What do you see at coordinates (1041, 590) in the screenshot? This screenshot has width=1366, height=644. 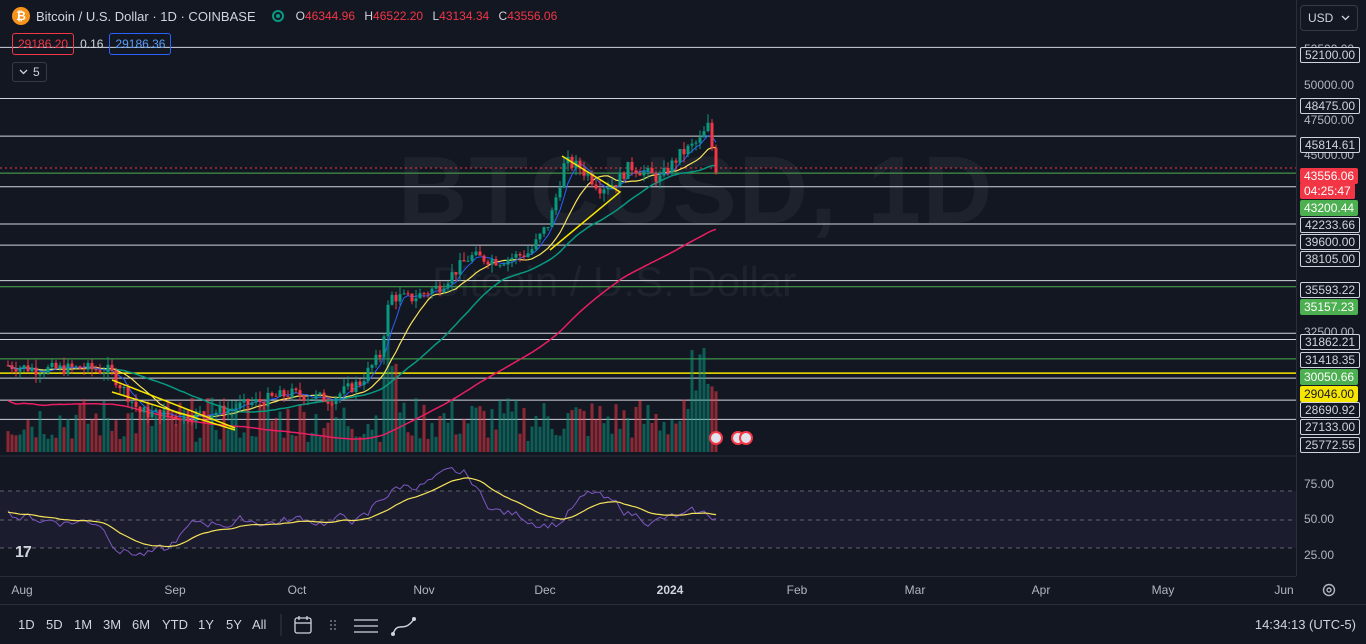 I see `time-label: Apr` at bounding box center [1041, 590].